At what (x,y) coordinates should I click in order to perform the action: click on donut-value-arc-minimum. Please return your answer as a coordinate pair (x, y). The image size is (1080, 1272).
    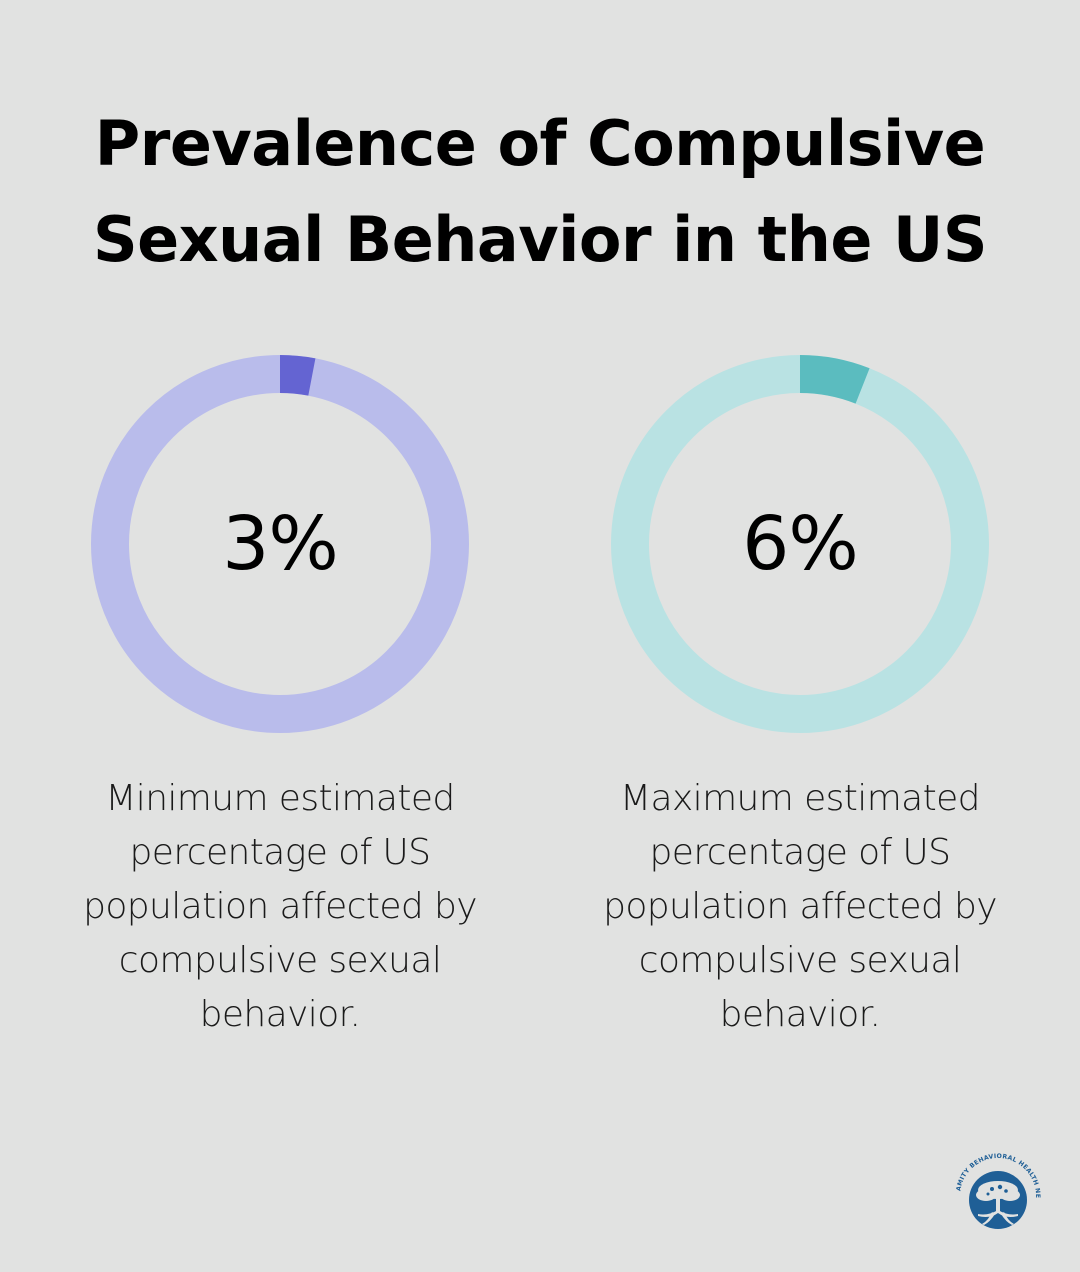
    Looking at the image, I should click on (297, 375).